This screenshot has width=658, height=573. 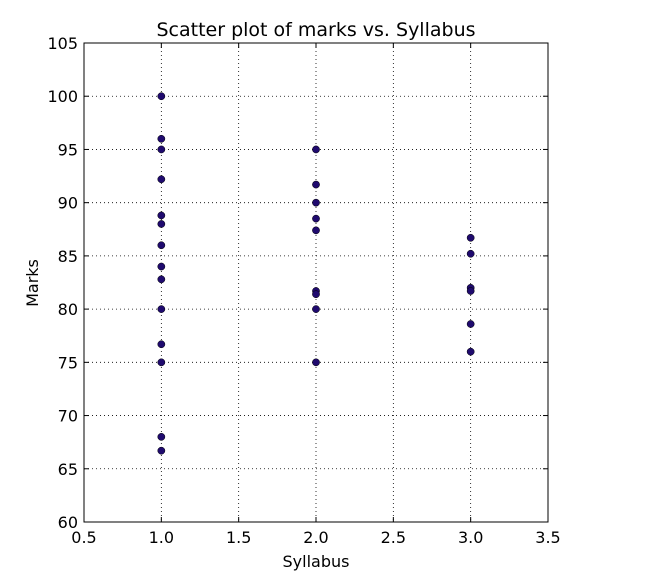 I want to click on y-tick-label: 60, so click(x=68, y=522).